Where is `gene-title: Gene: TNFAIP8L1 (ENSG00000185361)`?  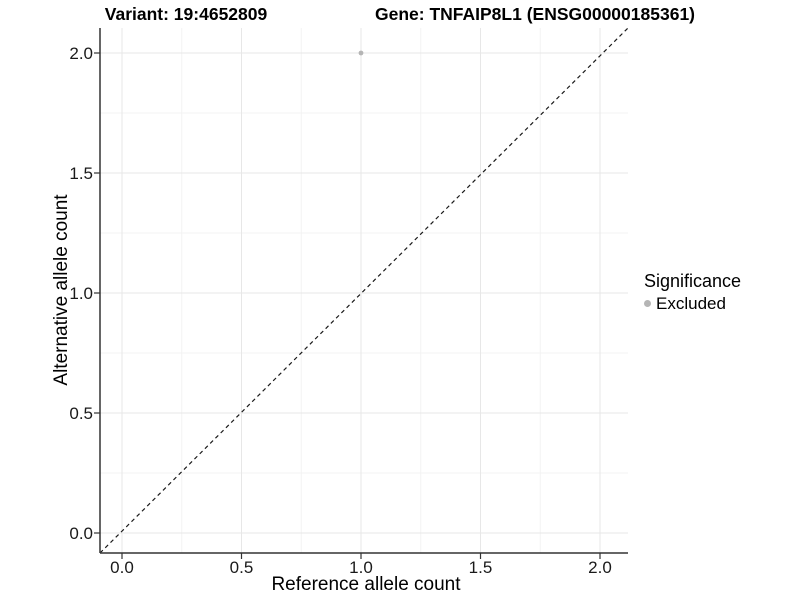
gene-title: Gene: TNFAIP8L1 (ENSG00000185361) is located at coordinates (535, 14).